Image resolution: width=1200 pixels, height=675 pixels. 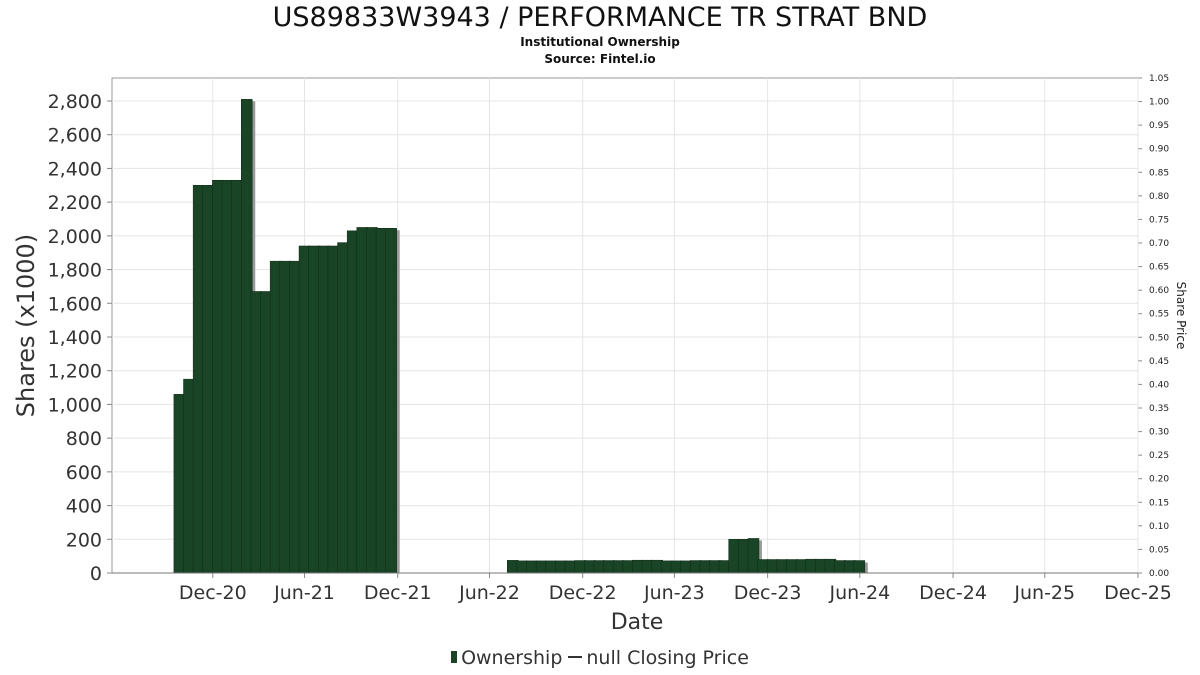 What do you see at coordinates (667, 658) in the screenshot?
I see `legend-price-label: null Closing Price` at bounding box center [667, 658].